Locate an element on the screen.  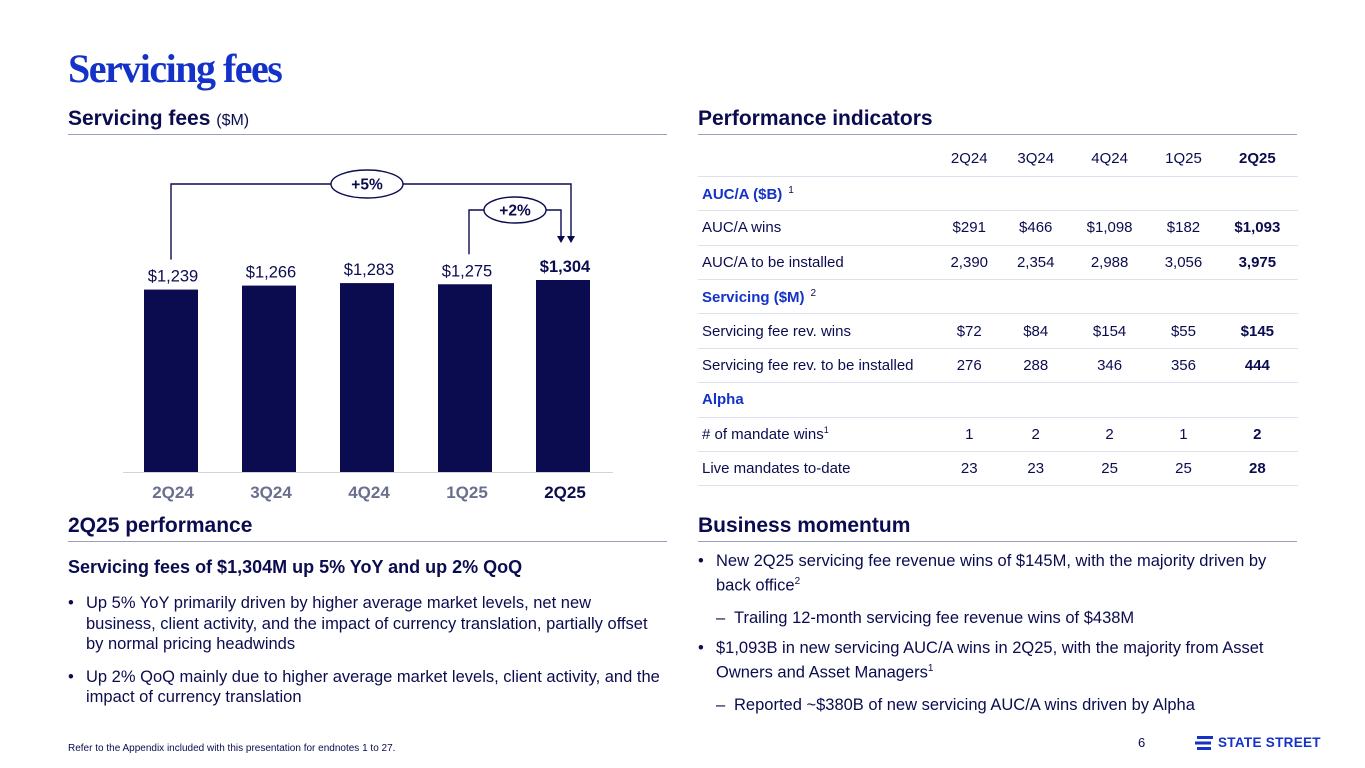
x-tick-label: 3Q24 is located at coordinates (271, 492).